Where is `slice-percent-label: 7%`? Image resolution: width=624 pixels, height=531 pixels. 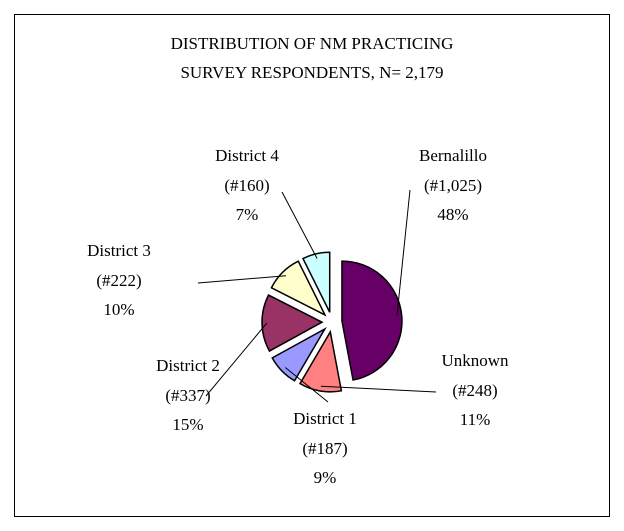 slice-percent-label: 7% is located at coordinates (247, 214).